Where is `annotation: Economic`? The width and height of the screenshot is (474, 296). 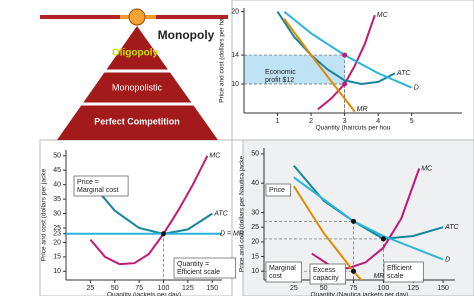 annotation: Economic is located at coordinates (280, 72).